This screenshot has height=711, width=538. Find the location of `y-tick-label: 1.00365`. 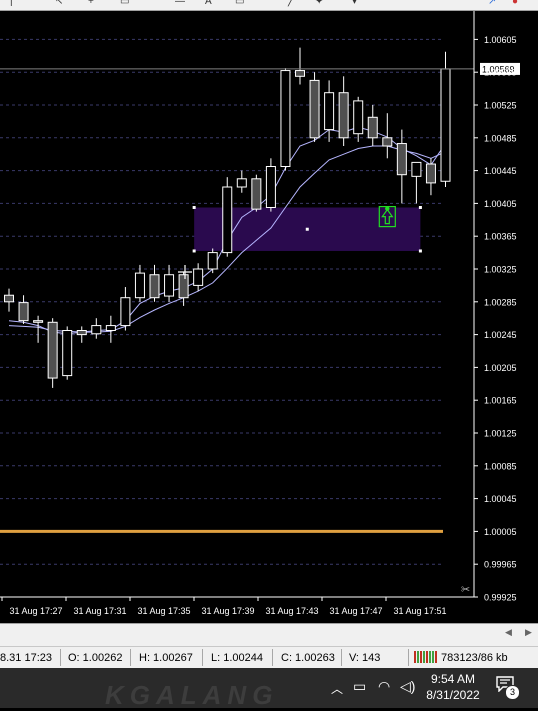

y-tick-label: 1.00365 is located at coordinates (500, 237).